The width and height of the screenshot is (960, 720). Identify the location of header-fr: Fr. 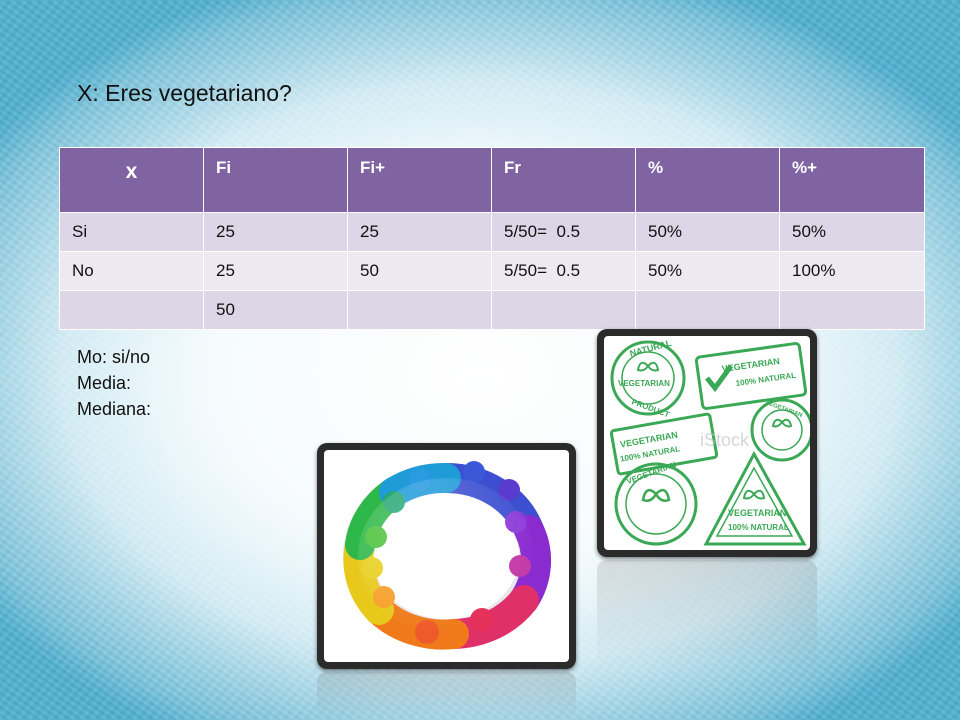
(563, 180).